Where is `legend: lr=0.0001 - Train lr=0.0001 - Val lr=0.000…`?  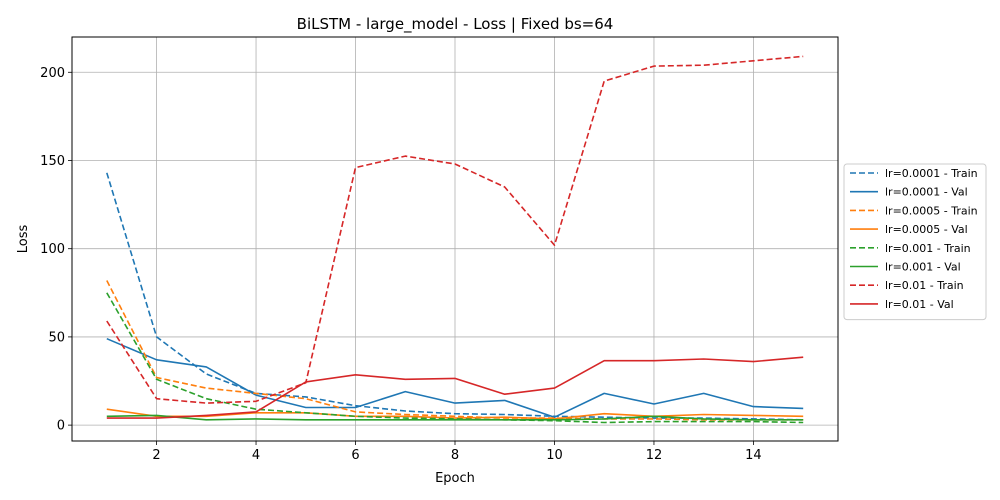 legend: lr=0.0001 - Train lr=0.0001 - Val lr=0.000… is located at coordinates (915, 242).